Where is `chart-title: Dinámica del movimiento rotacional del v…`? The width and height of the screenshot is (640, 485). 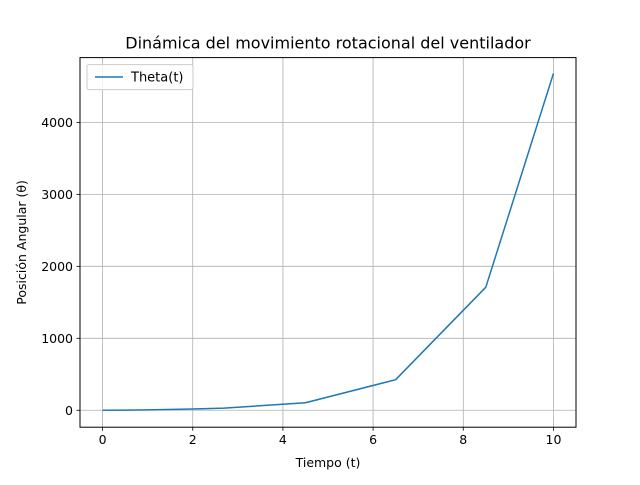 chart-title: Dinámica del movimiento rotacional del v… is located at coordinates (328, 43).